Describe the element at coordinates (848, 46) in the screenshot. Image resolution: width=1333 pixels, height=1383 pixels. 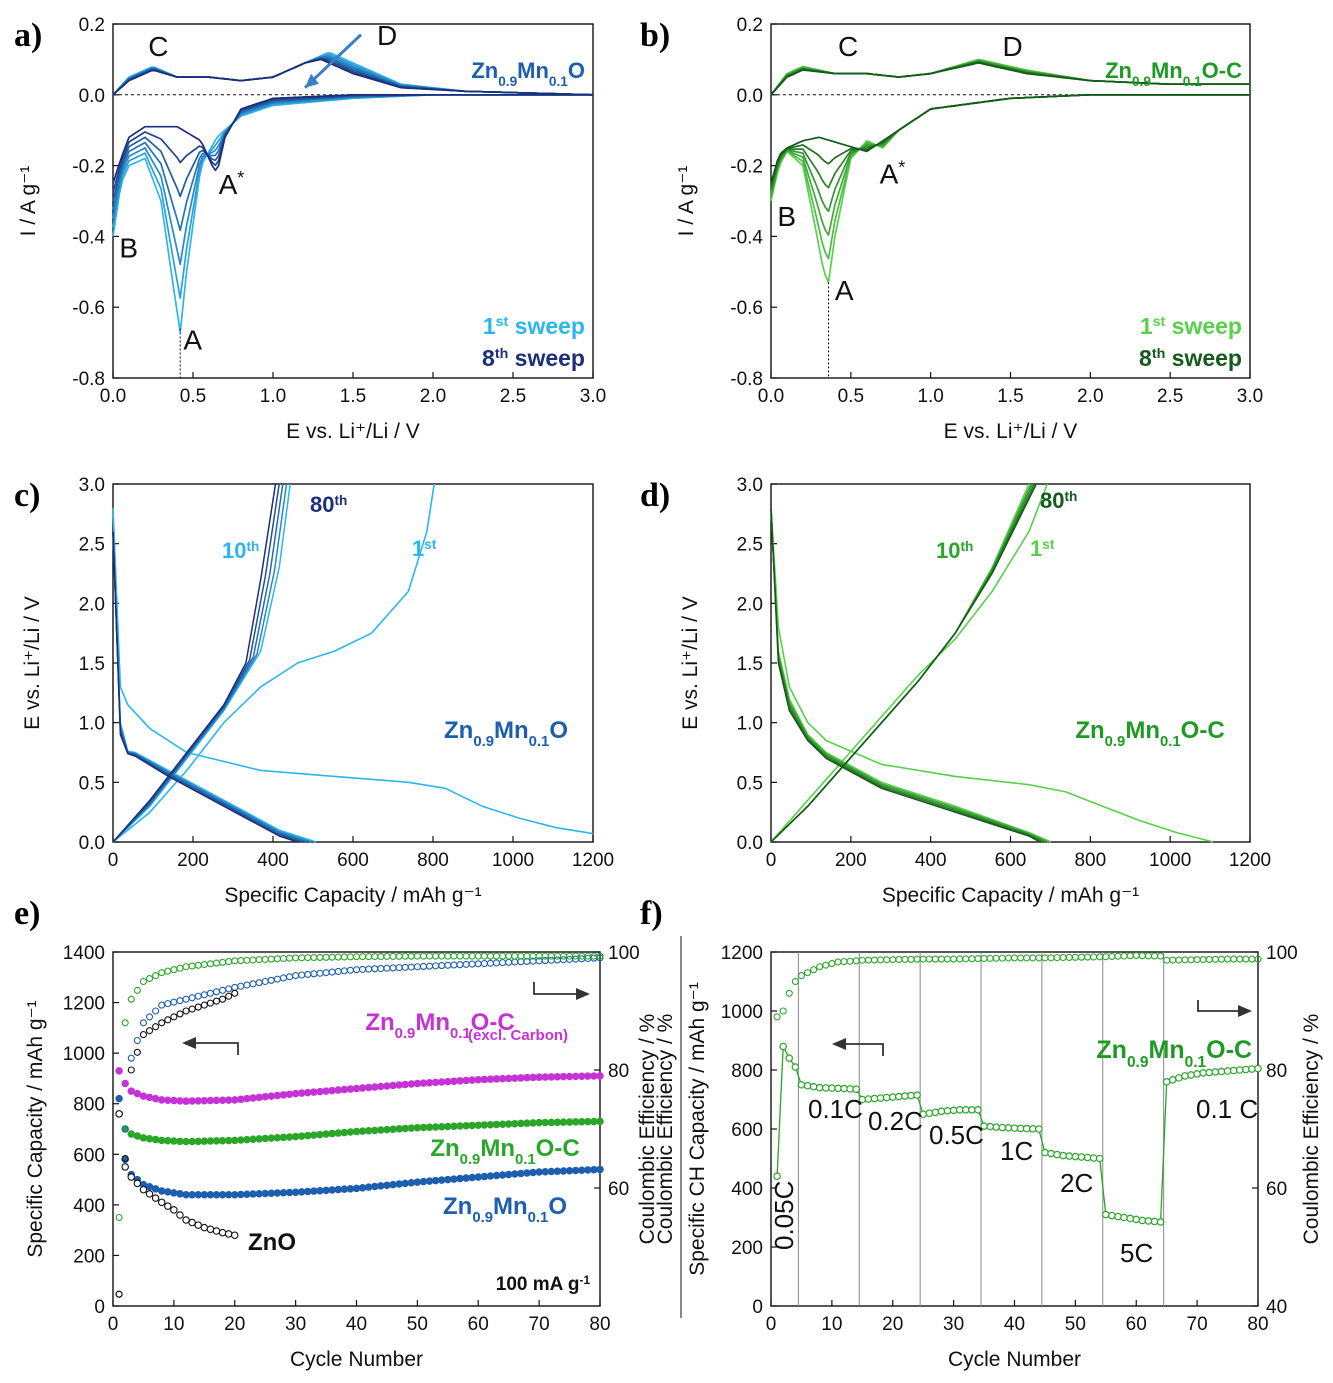
I see `peak-label: C` at that location.